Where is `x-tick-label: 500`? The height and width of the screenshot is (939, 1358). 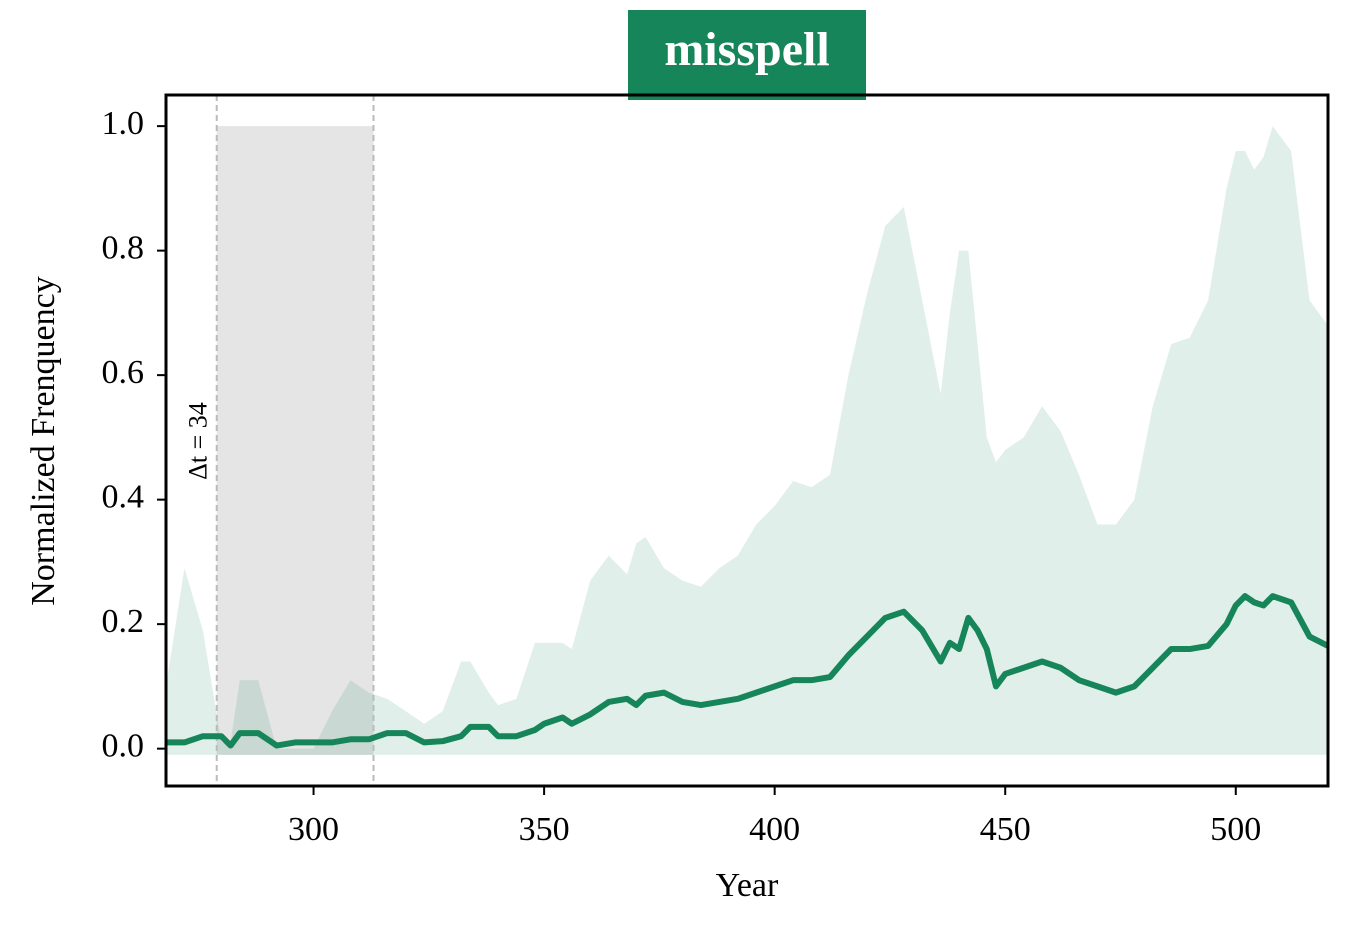
x-tick-label: 500 is located at coordinates (1235, 829).